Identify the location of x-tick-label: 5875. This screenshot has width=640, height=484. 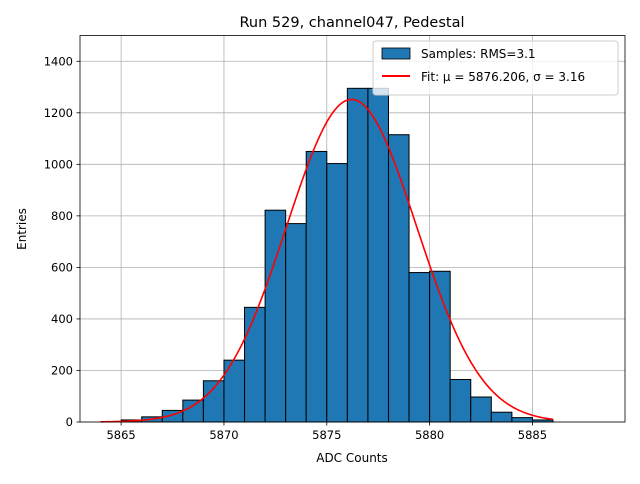
(326, 435).